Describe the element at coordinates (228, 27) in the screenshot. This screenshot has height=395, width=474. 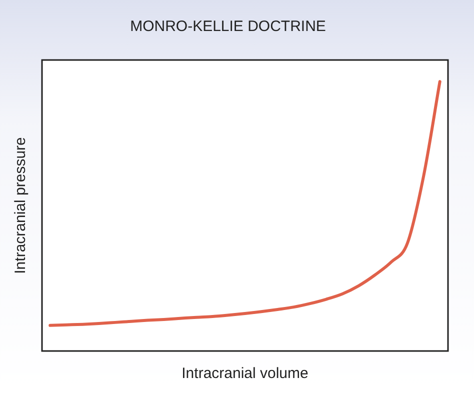
I see `chart-title: MONRO-KELLIE DOCTRINE` at that location.